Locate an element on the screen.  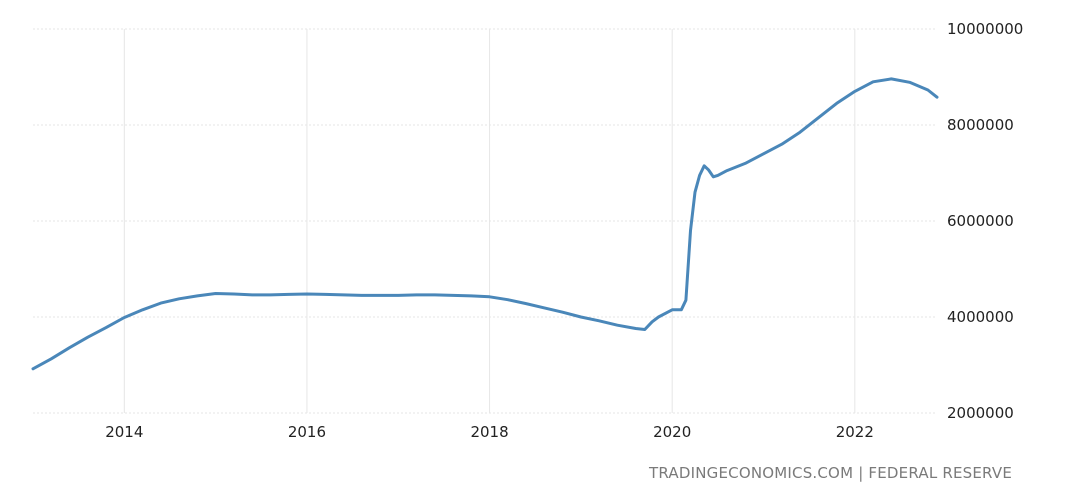
source-publisher: FEDERAL RESERVE is located at coordinates (940, 473).